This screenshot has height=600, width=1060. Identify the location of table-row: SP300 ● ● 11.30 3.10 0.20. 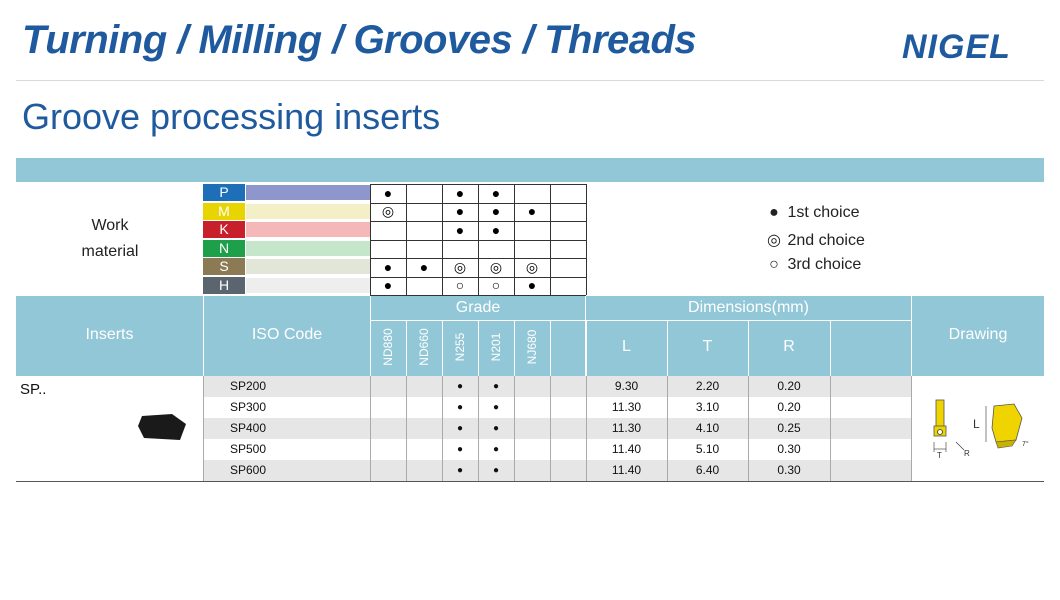
(557, 407).